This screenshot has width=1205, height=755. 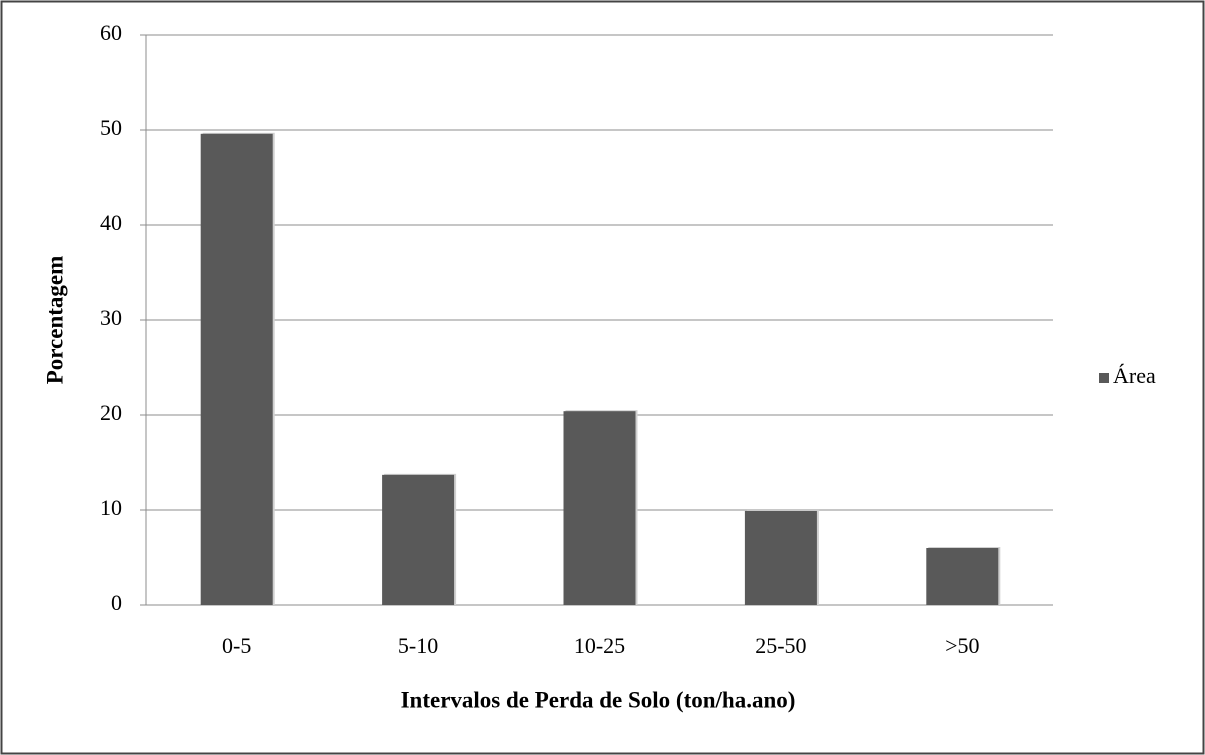 What do you see at coordinates (111, 507) in the screenshot?
I see `y-tick-label: 10` at bounding box center [111, 507].